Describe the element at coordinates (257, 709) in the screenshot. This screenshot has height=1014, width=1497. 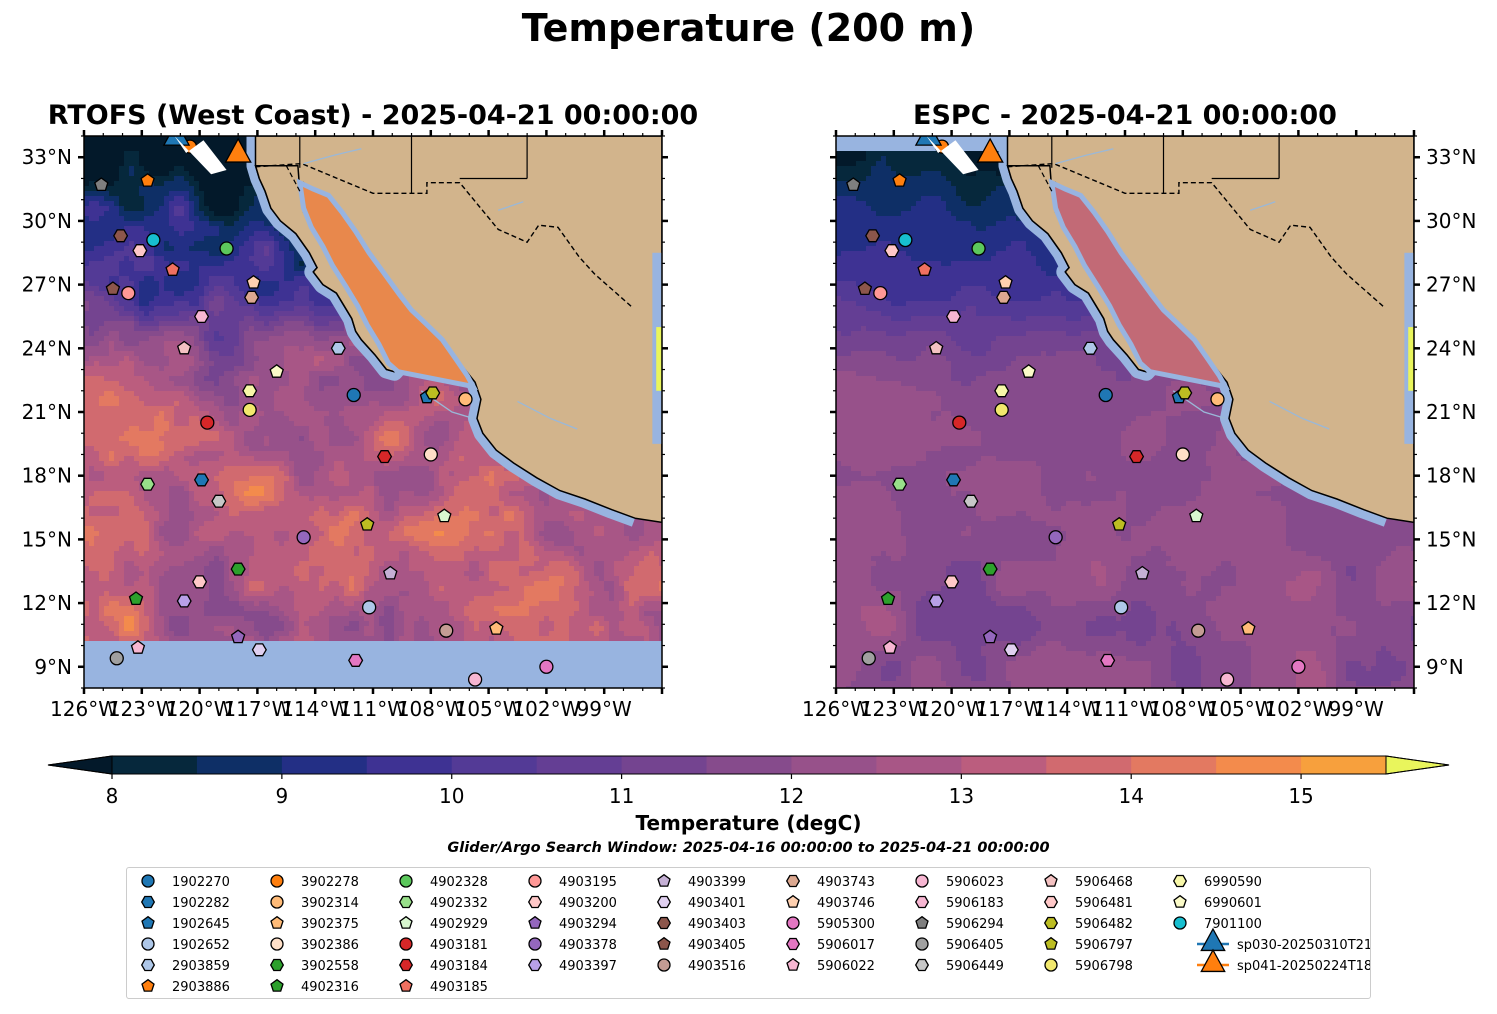
I see `x-tick-label: 117°W` at that location.